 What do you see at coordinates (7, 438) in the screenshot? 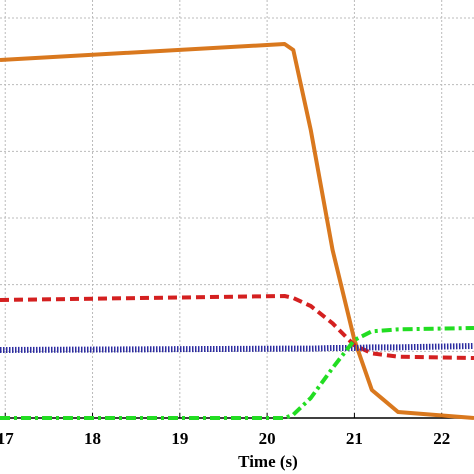
I see `x-tick-label: 17` at bounding box center [7, 438].